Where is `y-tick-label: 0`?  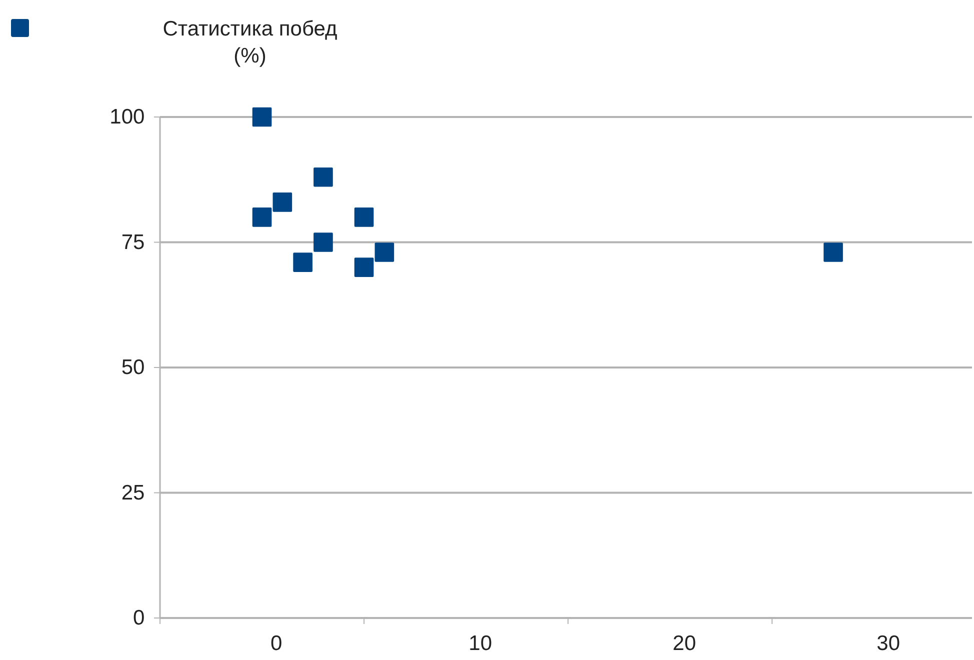
y-tick-label: 0 is located at coordinates (139, 618).